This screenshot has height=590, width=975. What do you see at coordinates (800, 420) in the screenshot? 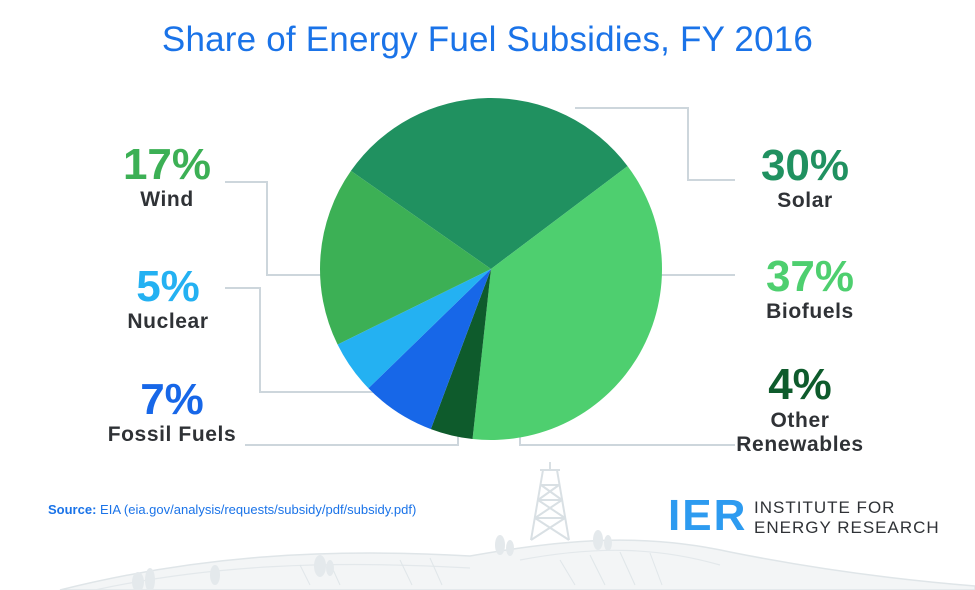
I see `other-renewables-line-1: Other` at bounding box center [800, 420].